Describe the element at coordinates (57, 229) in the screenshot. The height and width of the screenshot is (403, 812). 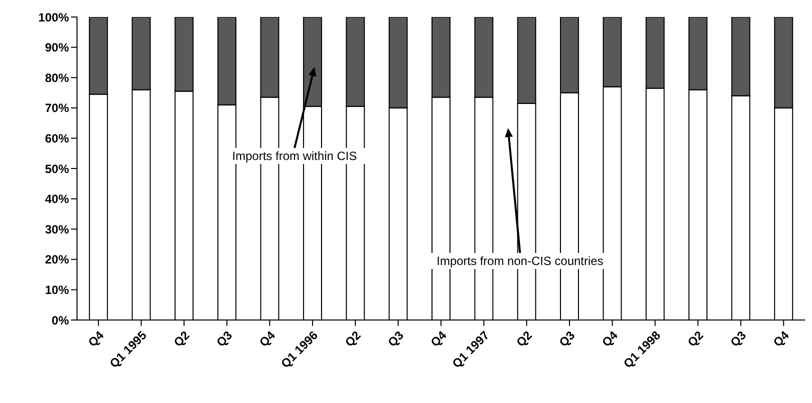
I see `y-tick-label: 30%` at that location.